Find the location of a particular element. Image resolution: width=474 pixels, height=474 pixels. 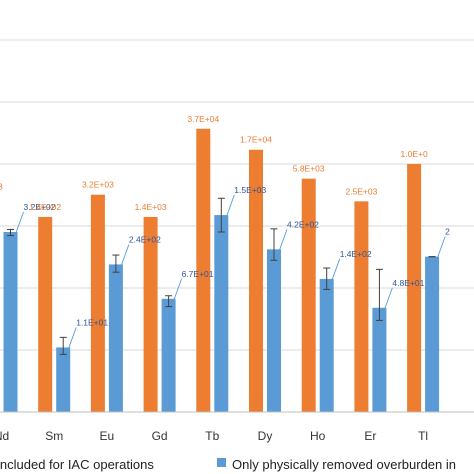

data-label-blue-Ho: 1.4E+02 is located at coordinates (356, 254).